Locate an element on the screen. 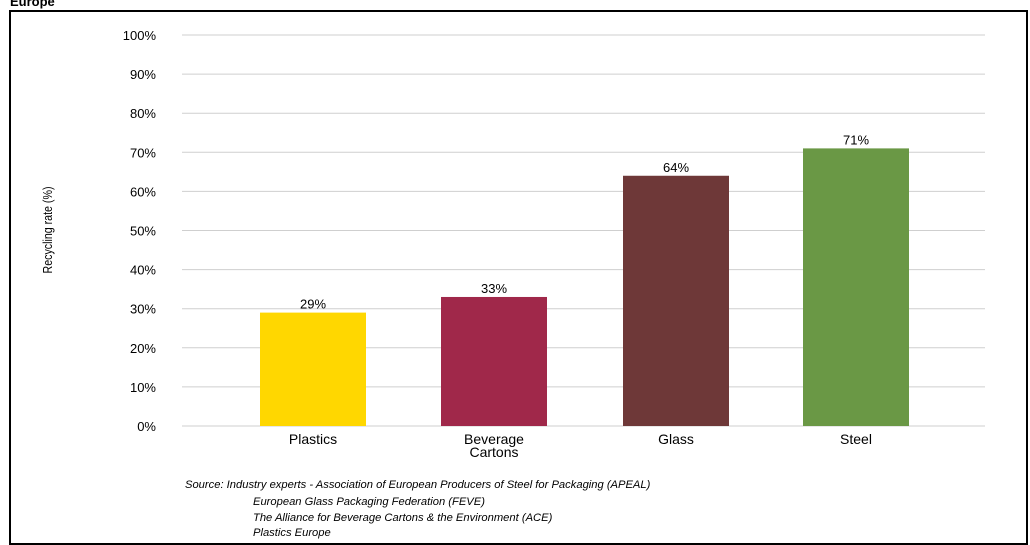  y-tick-label: 30% is located at coordinates (143, 309).